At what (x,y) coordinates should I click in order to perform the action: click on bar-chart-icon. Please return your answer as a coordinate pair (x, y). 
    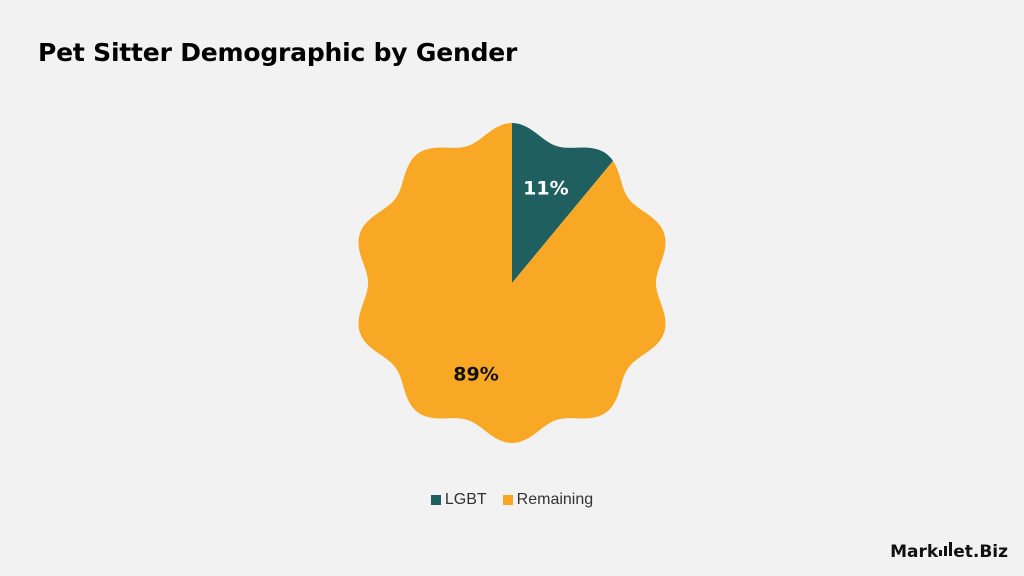
    Looking at the image, I should click on (946, 549).